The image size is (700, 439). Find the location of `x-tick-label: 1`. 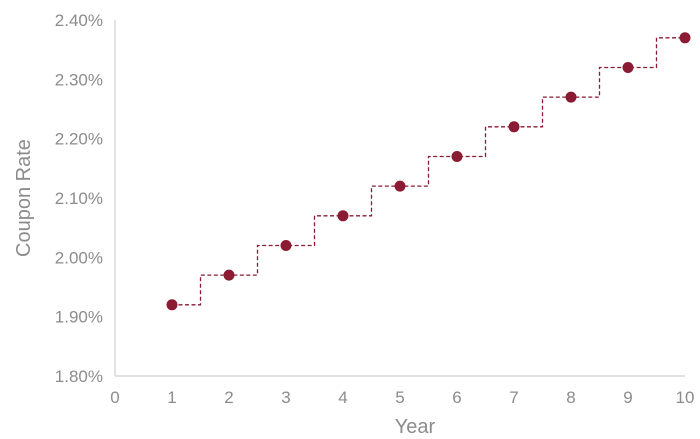

x-tick-label: 1 is located at coordinates (171, 397).